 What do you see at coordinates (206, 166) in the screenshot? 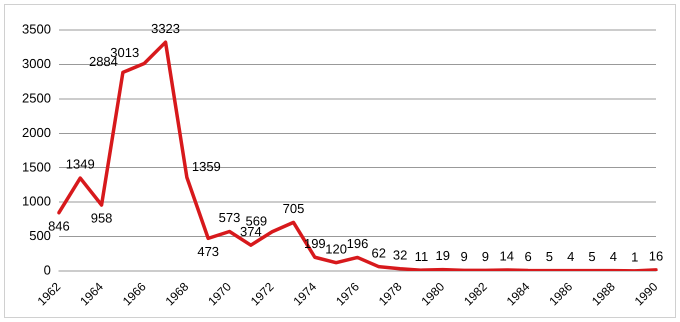
I see `data-label: 1359` at bounding box center [206, 166].